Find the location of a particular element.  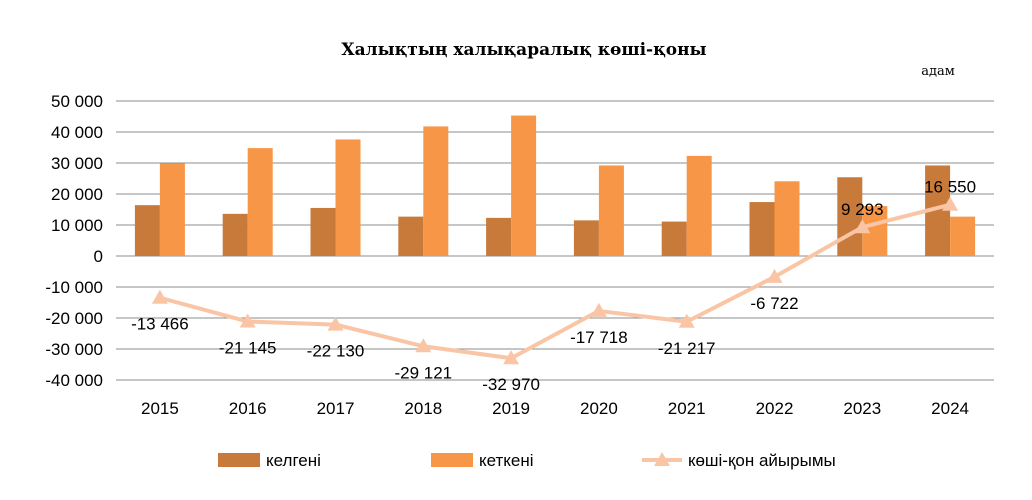

legend-item-ketkeni: кеткені is located at coordinates (482, 460).